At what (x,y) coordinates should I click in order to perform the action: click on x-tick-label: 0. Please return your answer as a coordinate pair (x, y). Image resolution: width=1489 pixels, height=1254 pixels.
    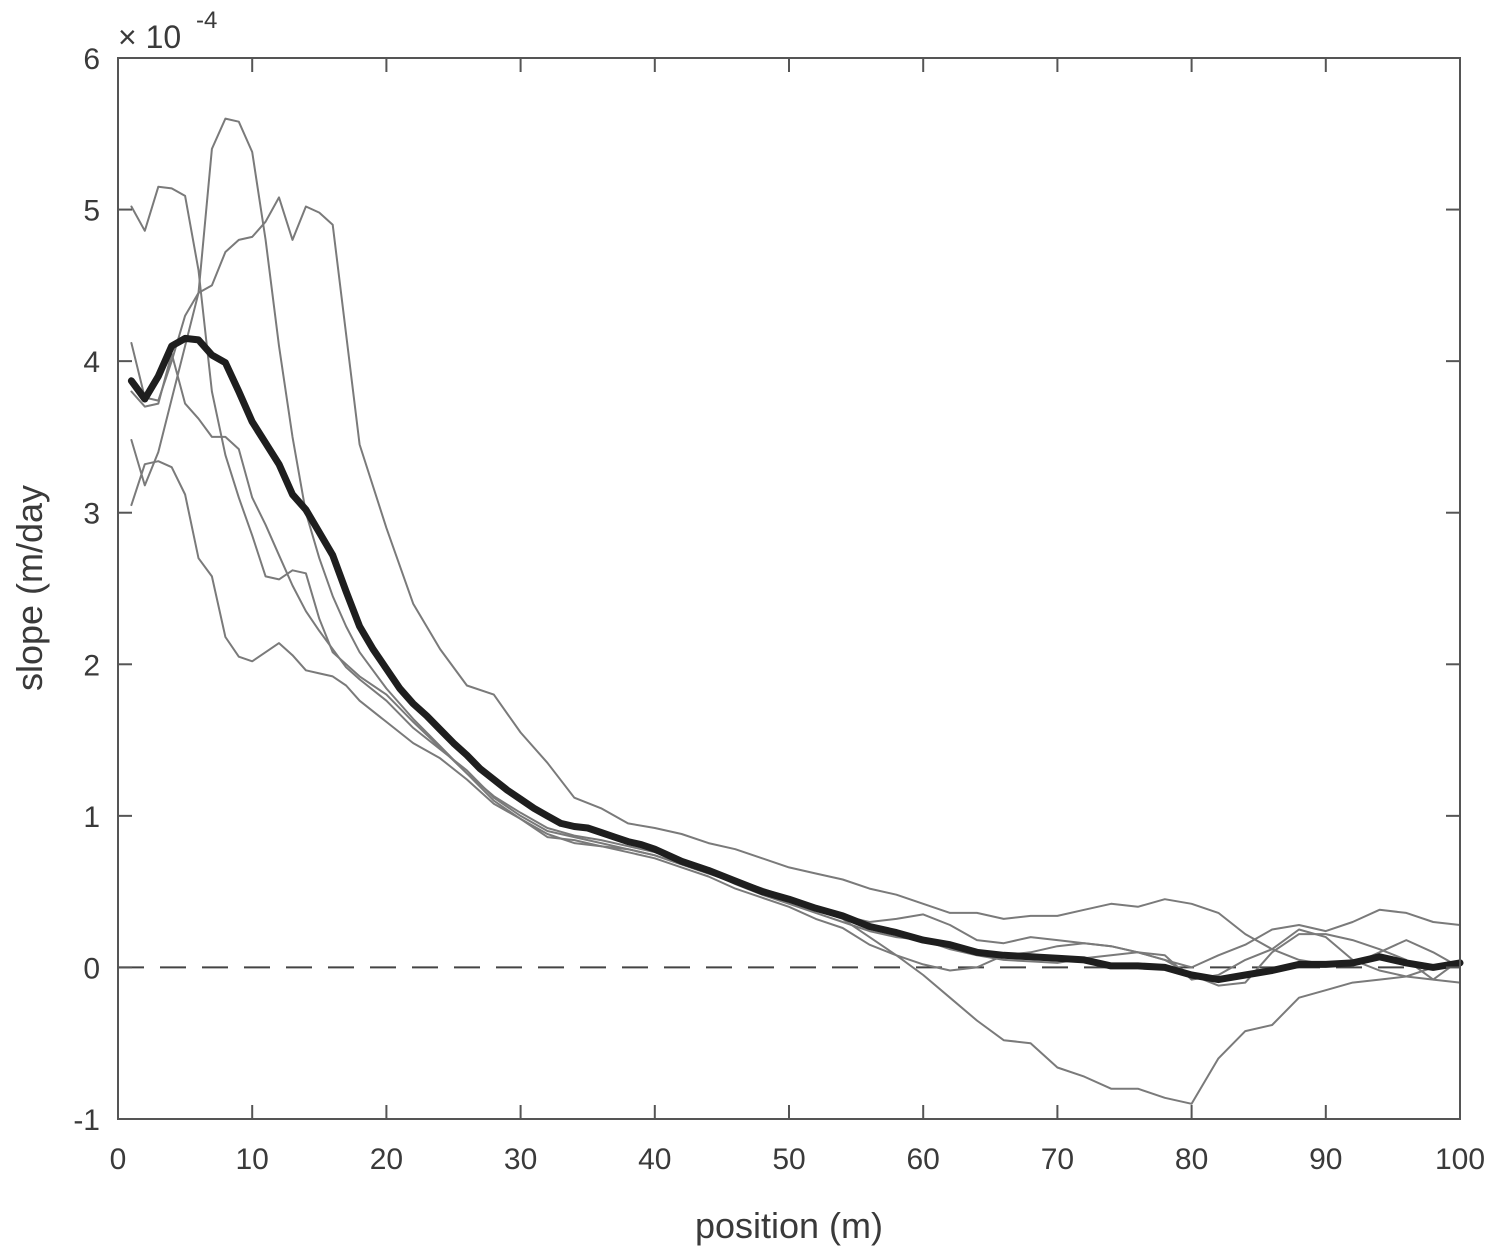
    Looking at the image, I should click on (118, 1159).